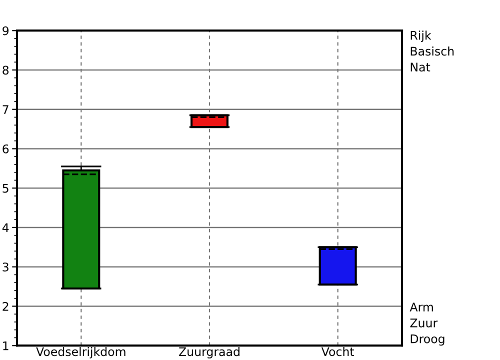  I want to click on y-tick-label: 1, so click(5, 345).